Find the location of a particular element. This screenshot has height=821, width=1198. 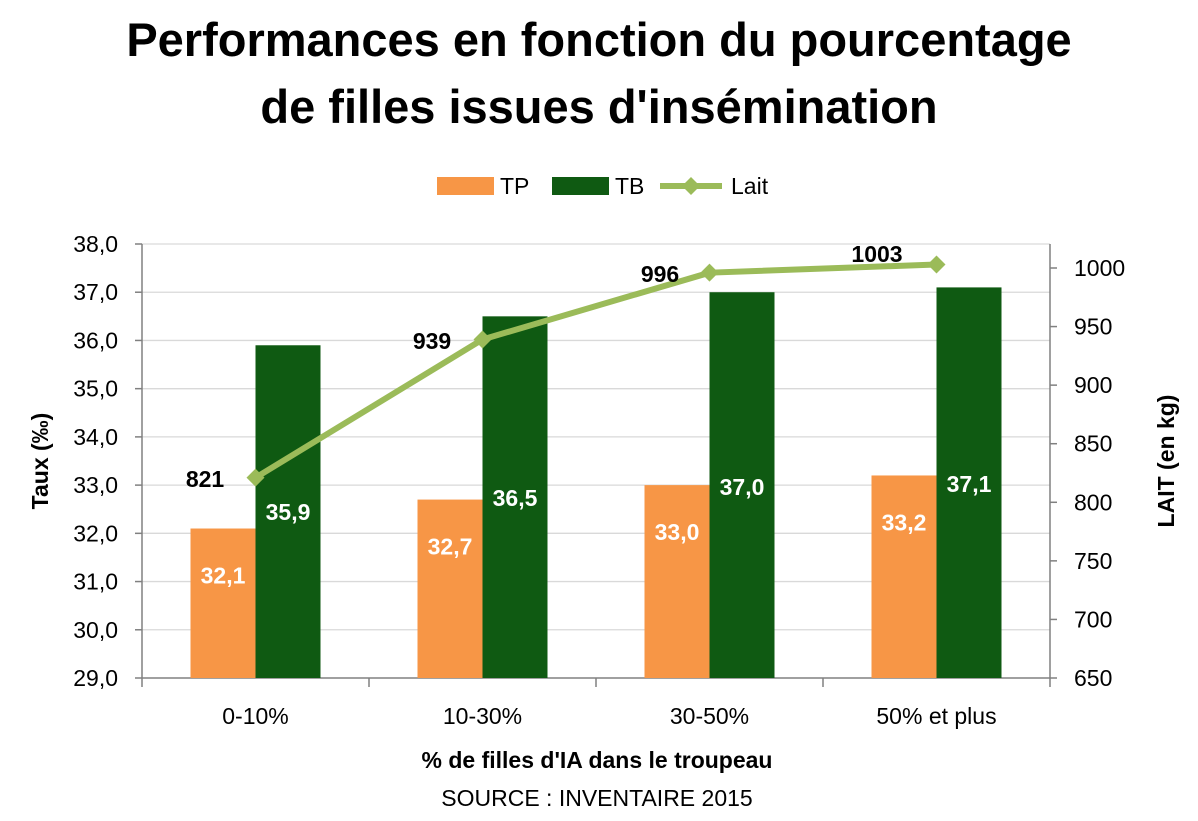

x-tick-label: 10-30% is located at coordinates (482, 716).